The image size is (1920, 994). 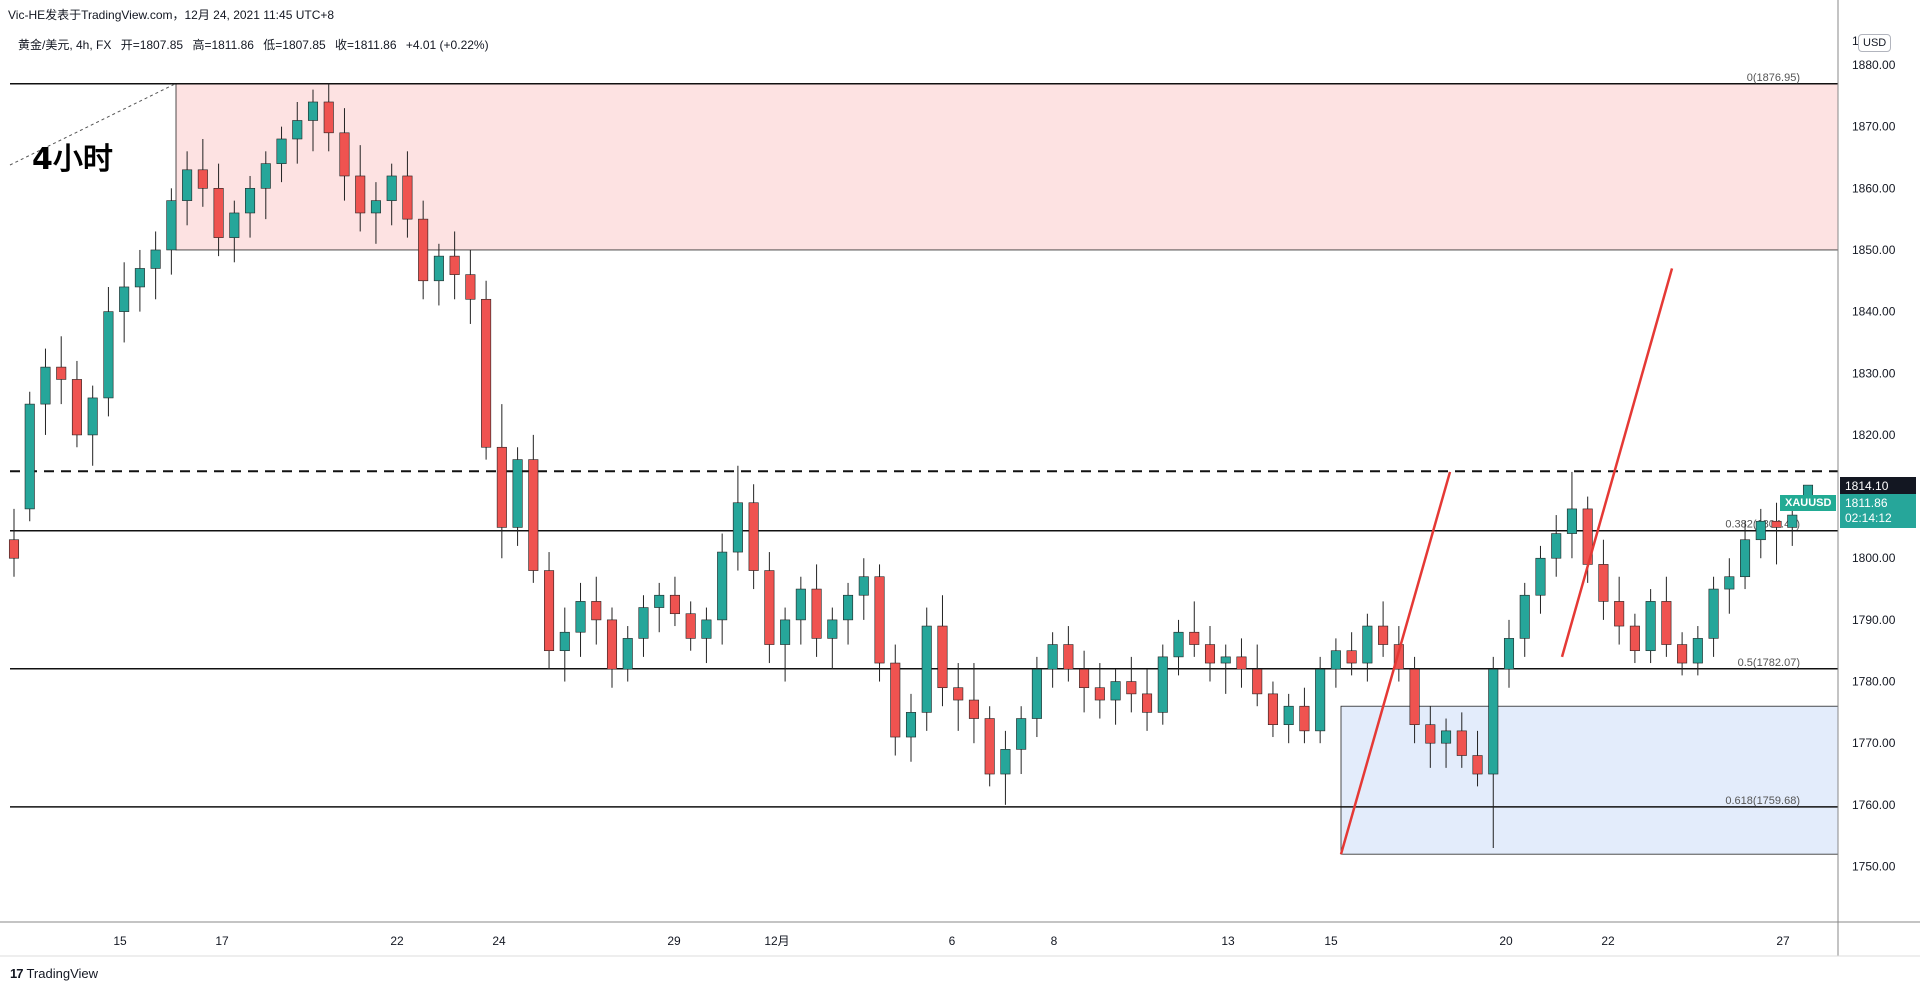 What do you see at coordinates (1874, 435) in the screenshot?
I see `price-tick-label: 1820.00` at bounding box center [1874, 435].